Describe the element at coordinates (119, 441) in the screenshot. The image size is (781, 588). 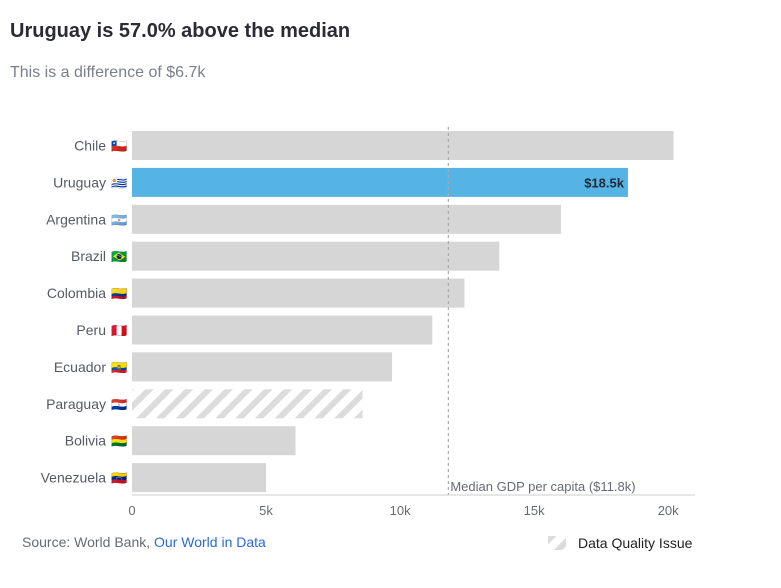
I see `flag-icon: 🇧🇴` at that location.